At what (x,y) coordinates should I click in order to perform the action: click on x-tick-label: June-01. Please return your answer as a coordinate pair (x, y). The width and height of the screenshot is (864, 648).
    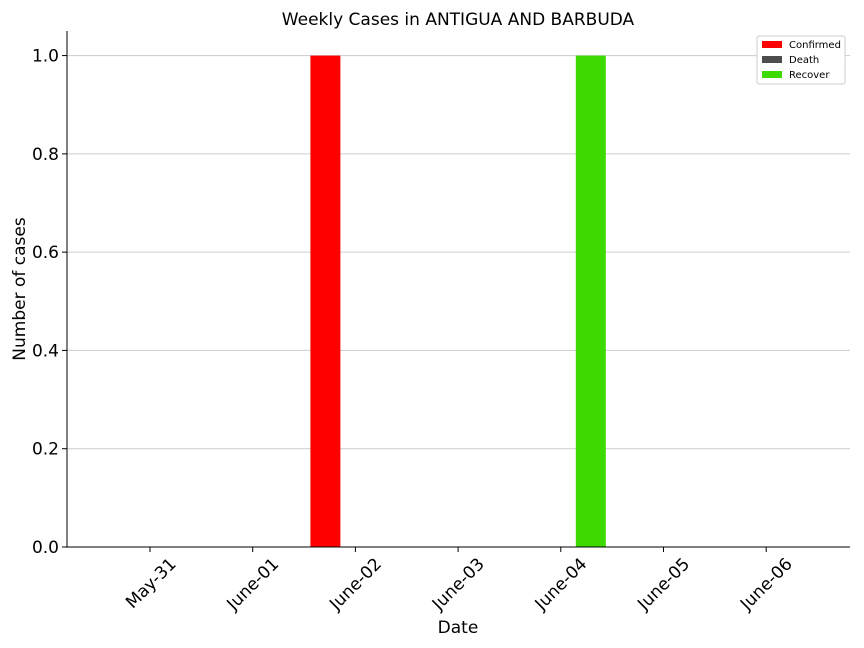
    Looking at the image, I should click on (253, 584).